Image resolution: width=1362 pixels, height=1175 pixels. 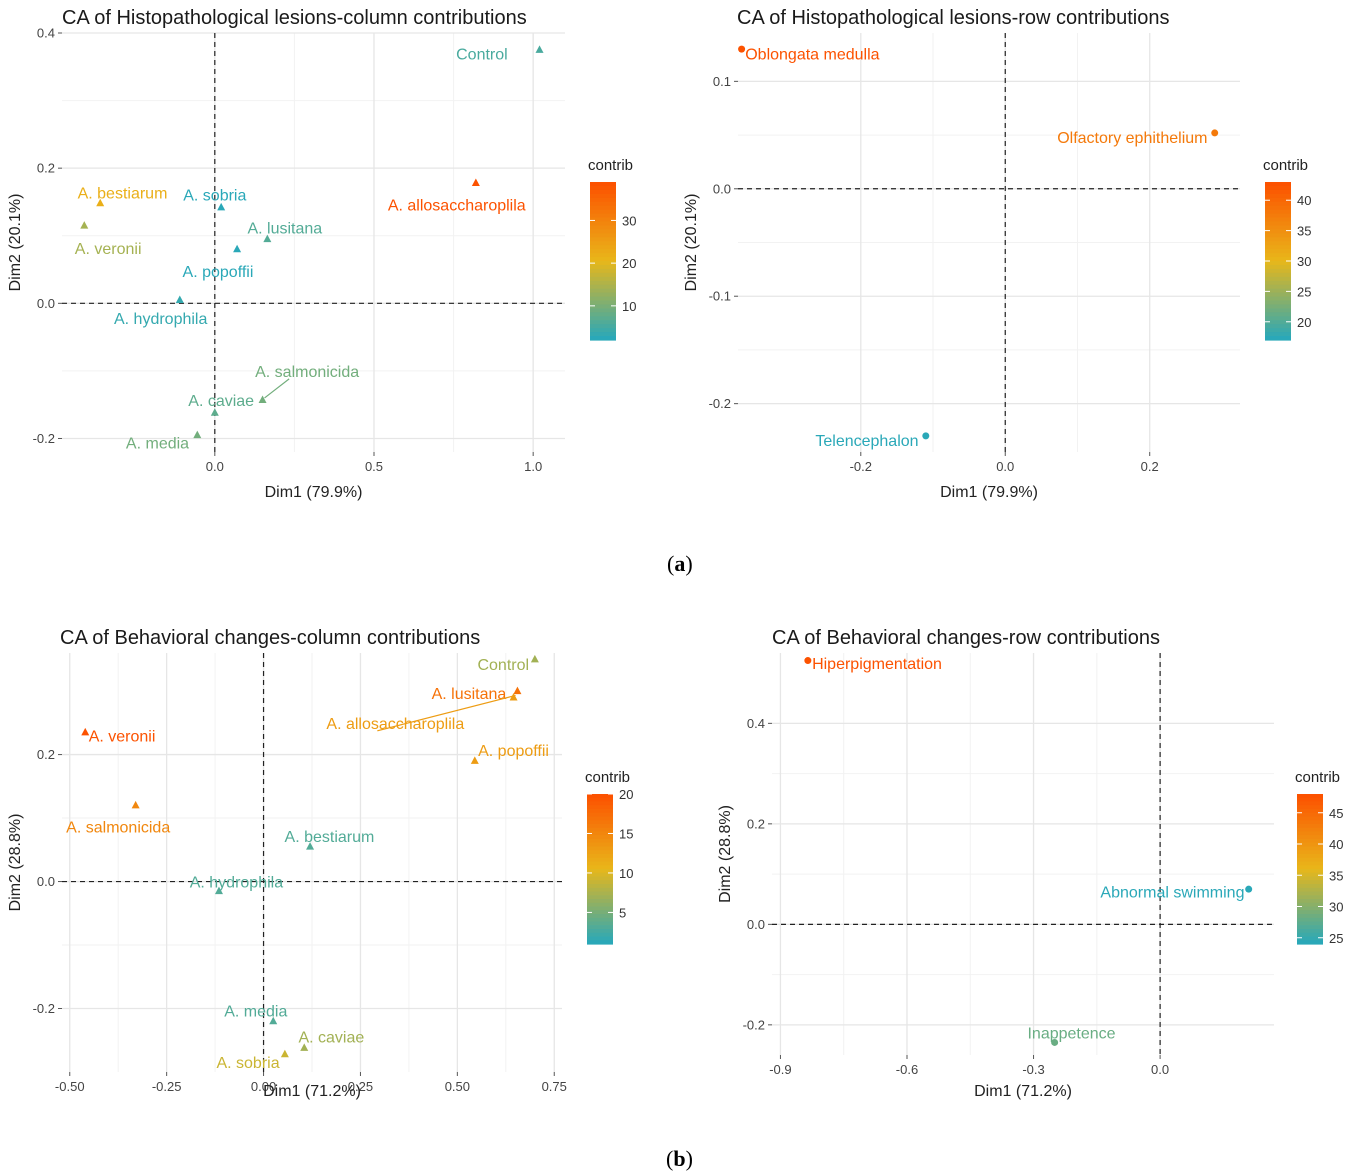 I want to click on x-tick-label: 0.0, so click(x=1160, y=1069).